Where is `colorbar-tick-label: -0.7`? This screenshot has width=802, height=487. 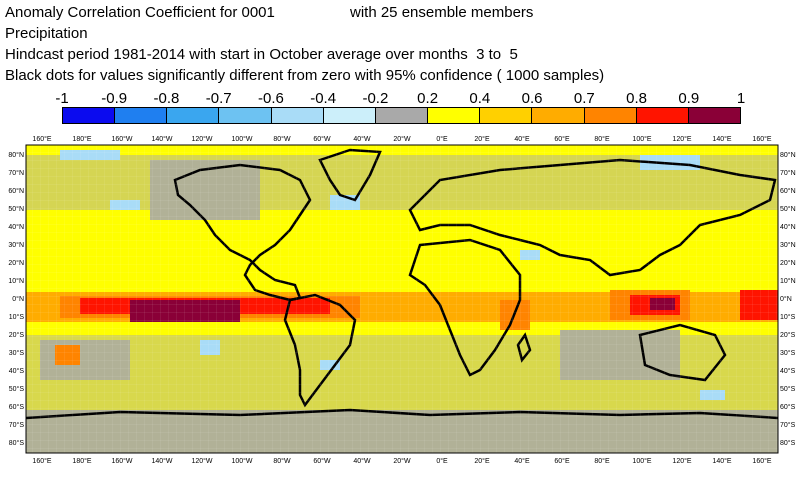
colorbar-tick-label: -0.7 is located at coordinates (218, 98).